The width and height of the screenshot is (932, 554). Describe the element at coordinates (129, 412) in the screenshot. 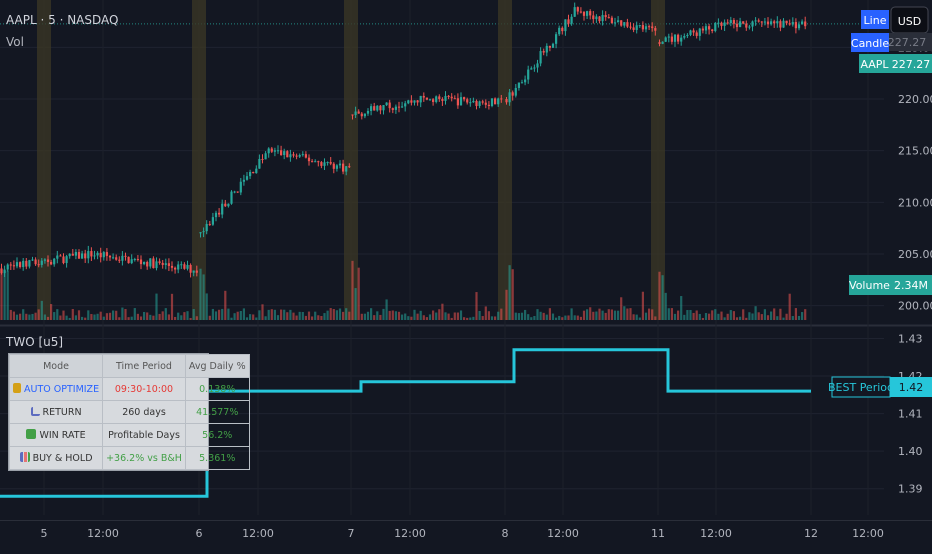

I see `table-row: RETURN 260 days 41.577%` at that location.